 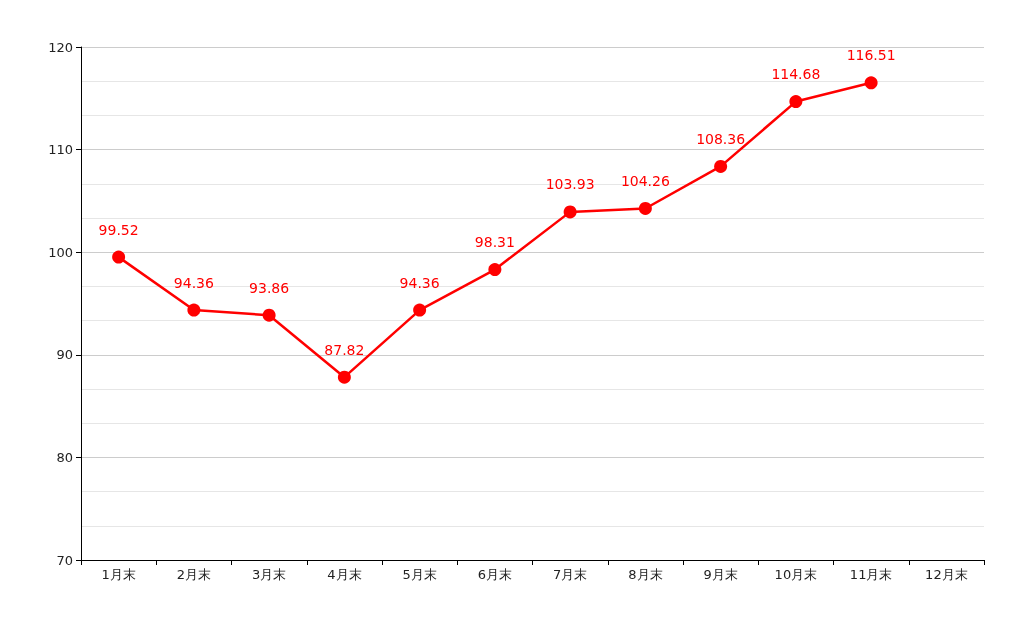 What do you see at coordinates (344, 349) in the screenshot?
I see `data-label: 87.82` at bounding box center [344, 349].